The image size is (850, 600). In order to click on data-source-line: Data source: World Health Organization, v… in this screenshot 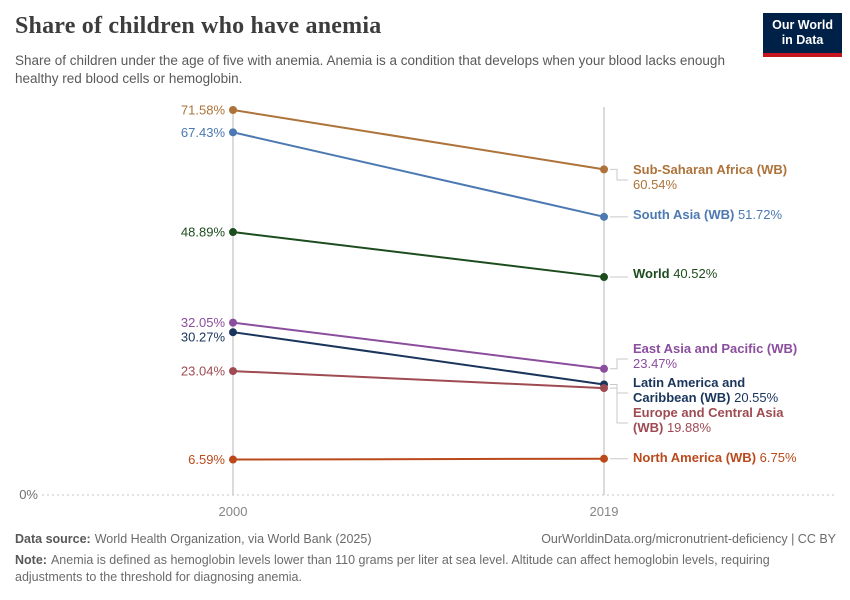, I will do `click(193, 539)`.